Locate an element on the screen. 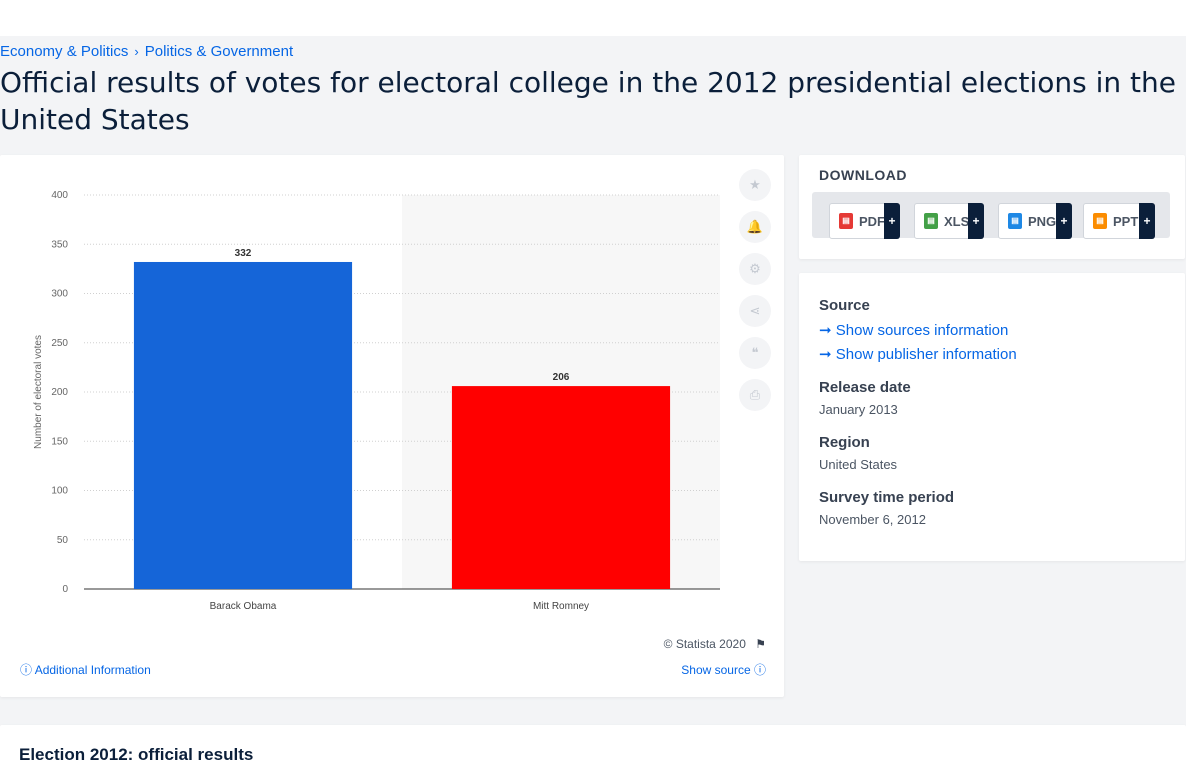  y-tick-label: 200 is located at coordinates (59, 392).